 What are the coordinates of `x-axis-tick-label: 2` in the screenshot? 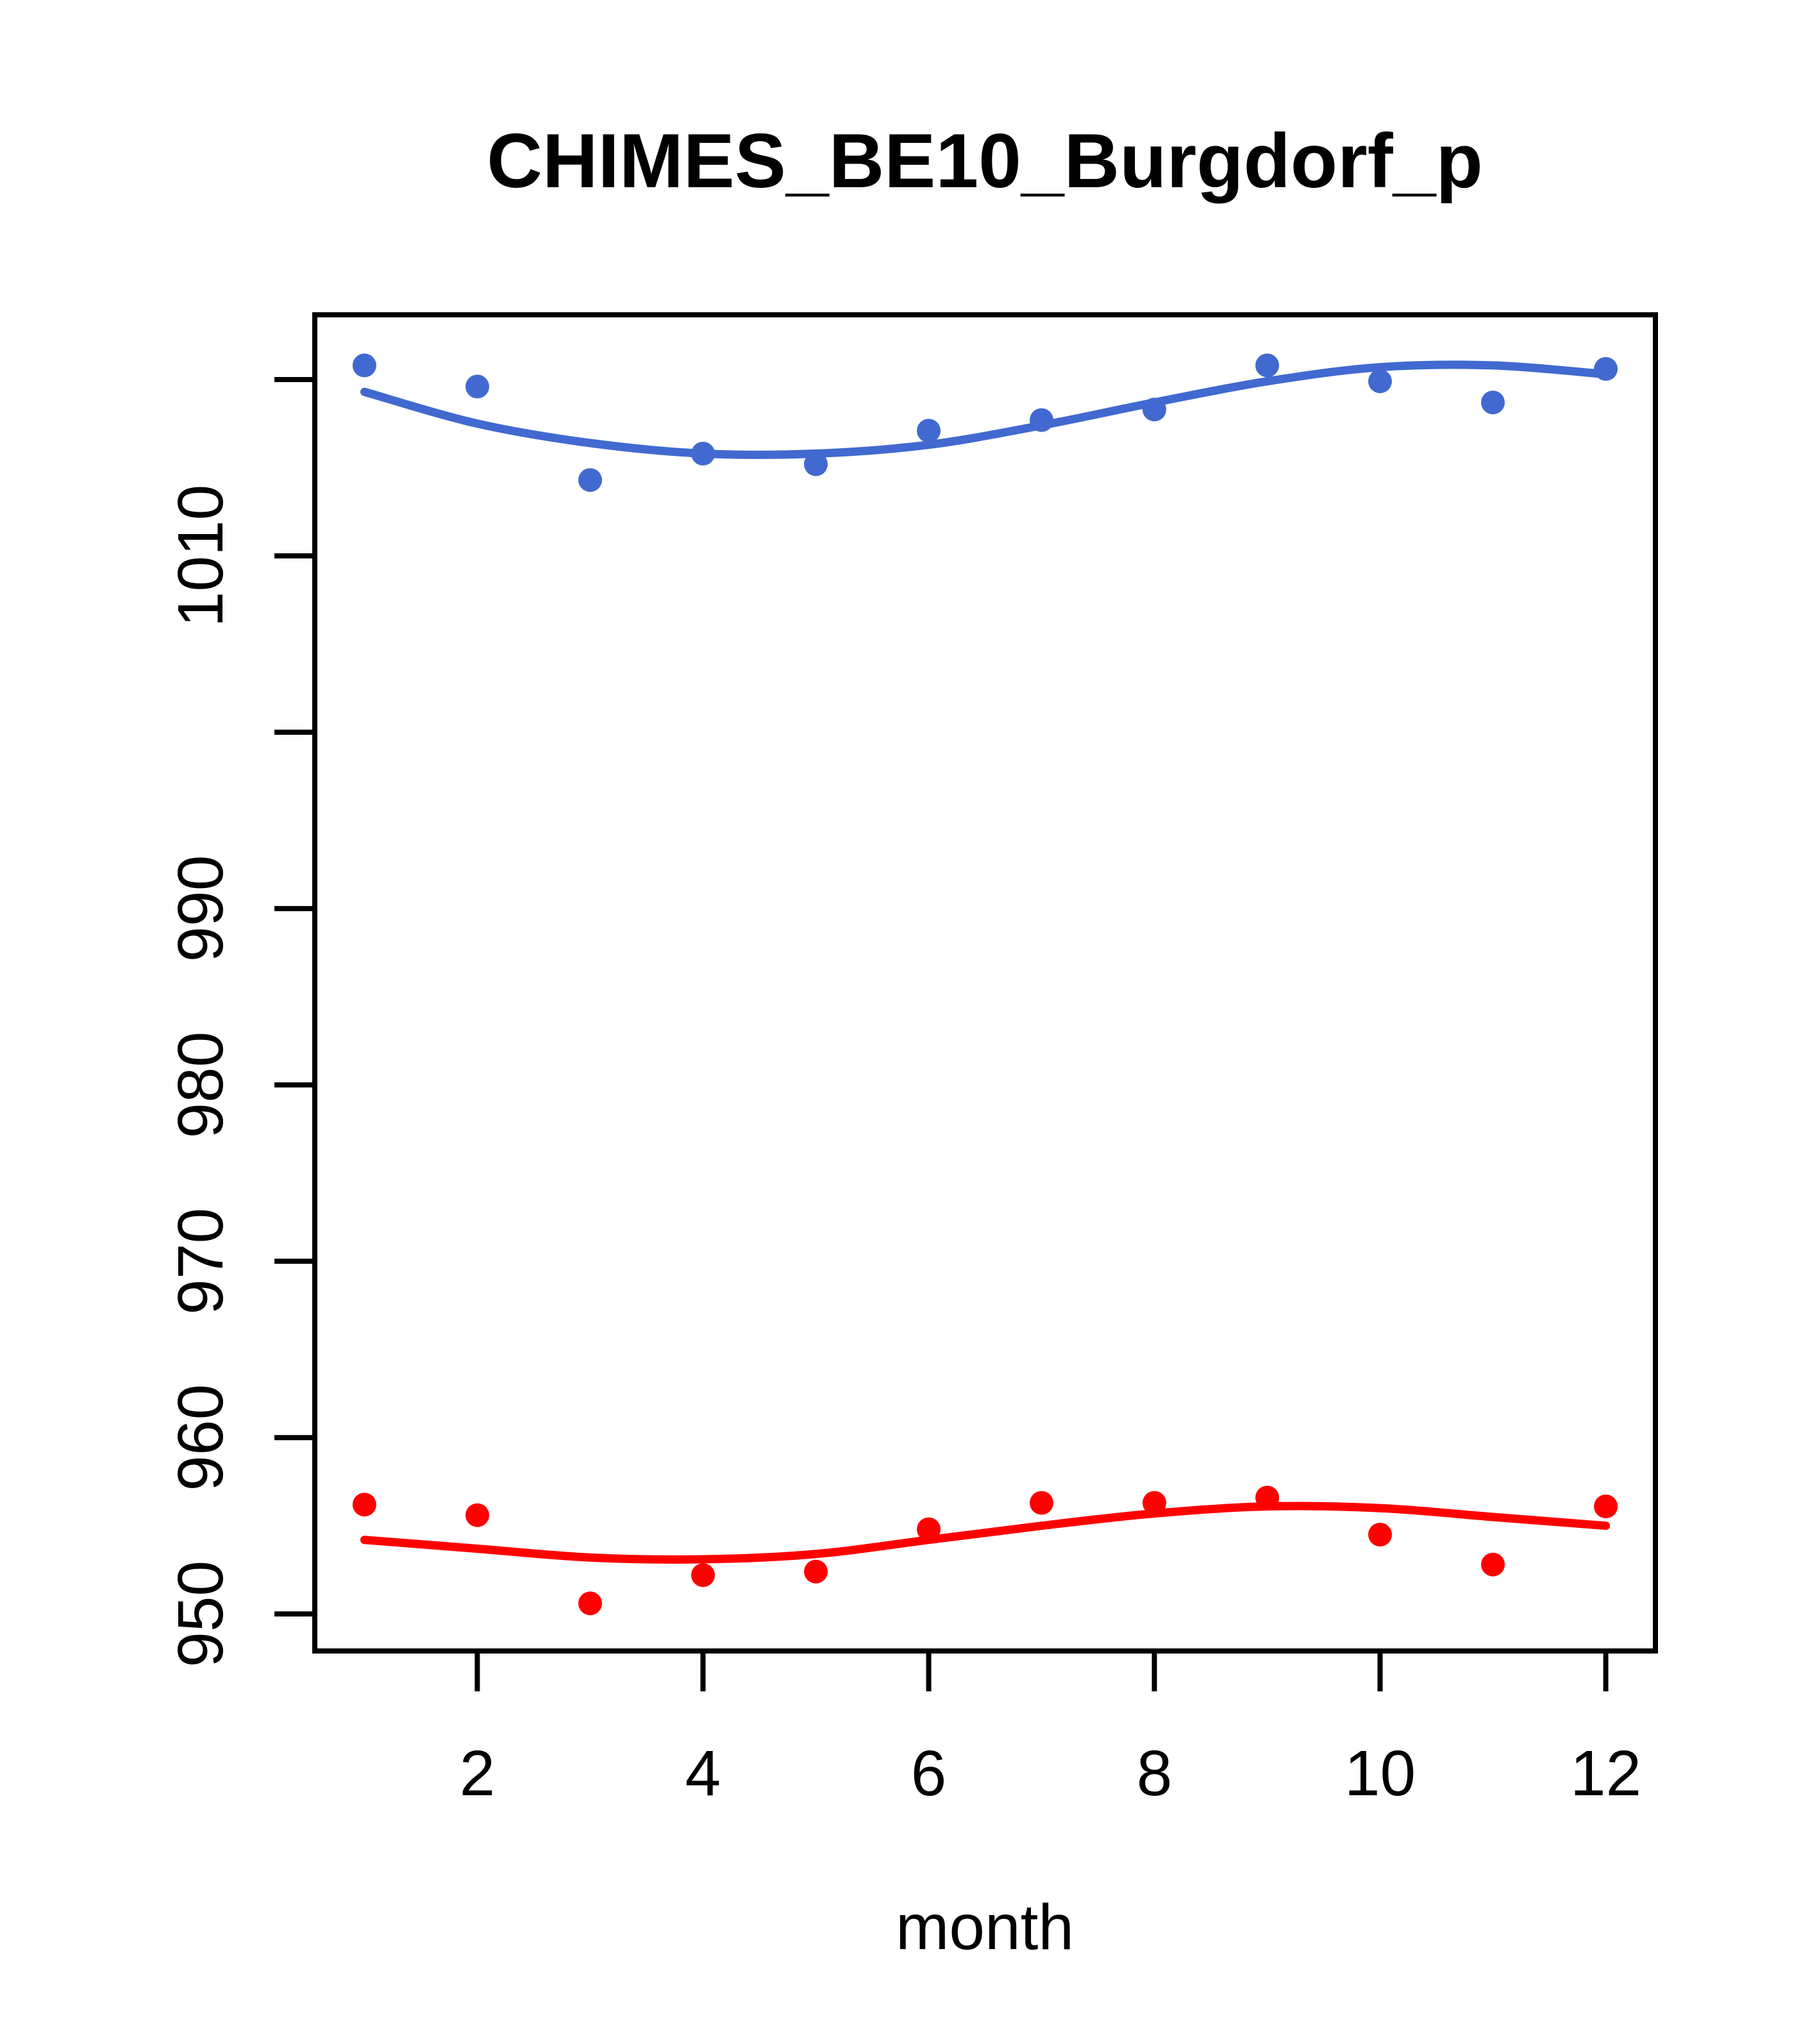 It's located at (478, 1774).